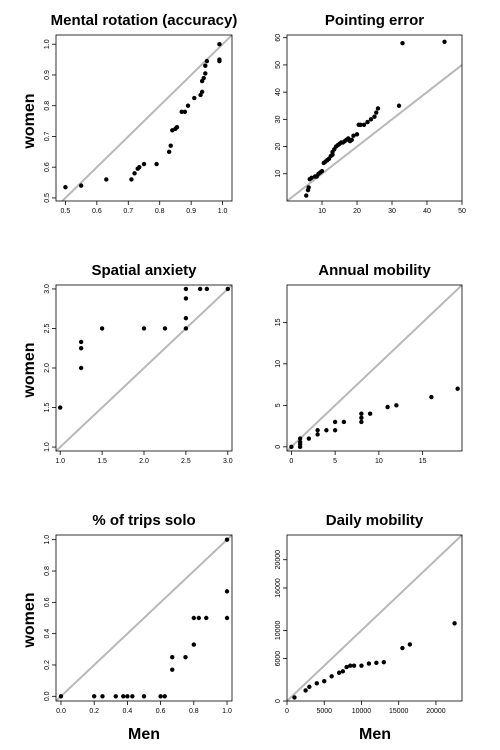 Image resolution: width=500 pixels, height=750 pixels. I want to click on y-tick-label: 0.8, so click(47, 106).